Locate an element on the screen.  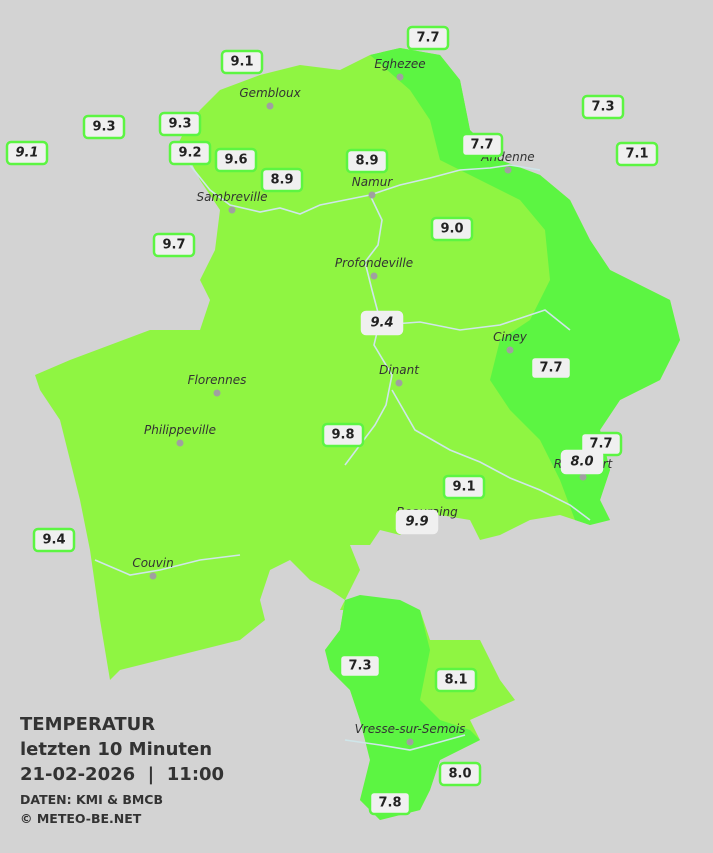
station-value: 9.2 is located at coordinates (189, 153).